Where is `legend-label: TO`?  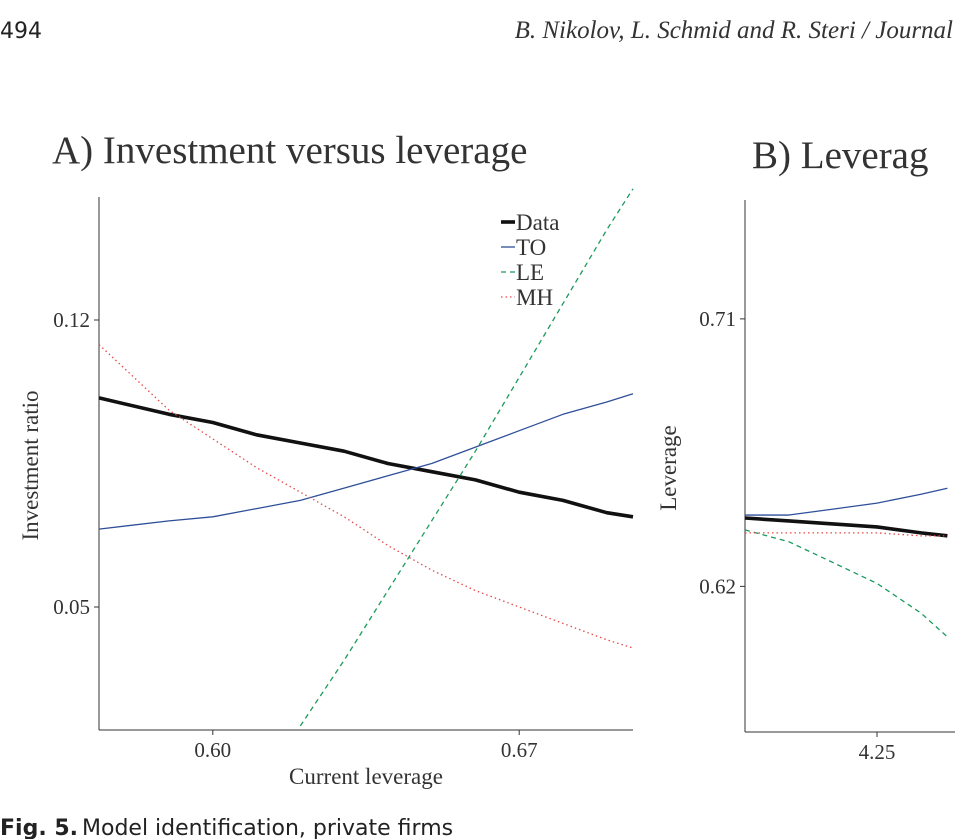 legend-label: TO is located at coordinates (531, 247).